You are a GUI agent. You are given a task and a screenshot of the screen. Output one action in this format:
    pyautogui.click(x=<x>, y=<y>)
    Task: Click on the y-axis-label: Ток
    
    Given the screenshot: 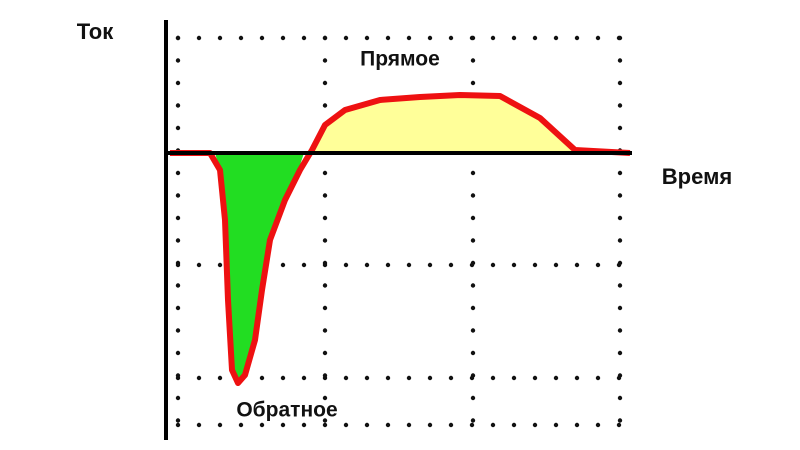 What is the action you would take?
    pyautogui.click(x=95, y=31)
    